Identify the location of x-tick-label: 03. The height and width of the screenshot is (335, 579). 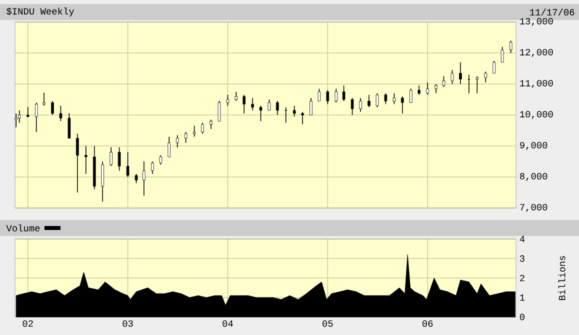
(127, 323).